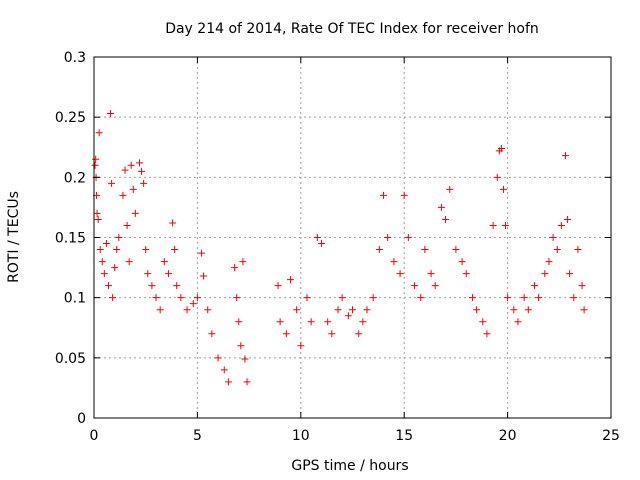  Describe the element at coordinates (75, 299) in the screenshot. I see `y-tick-label: 0.1` at that location.